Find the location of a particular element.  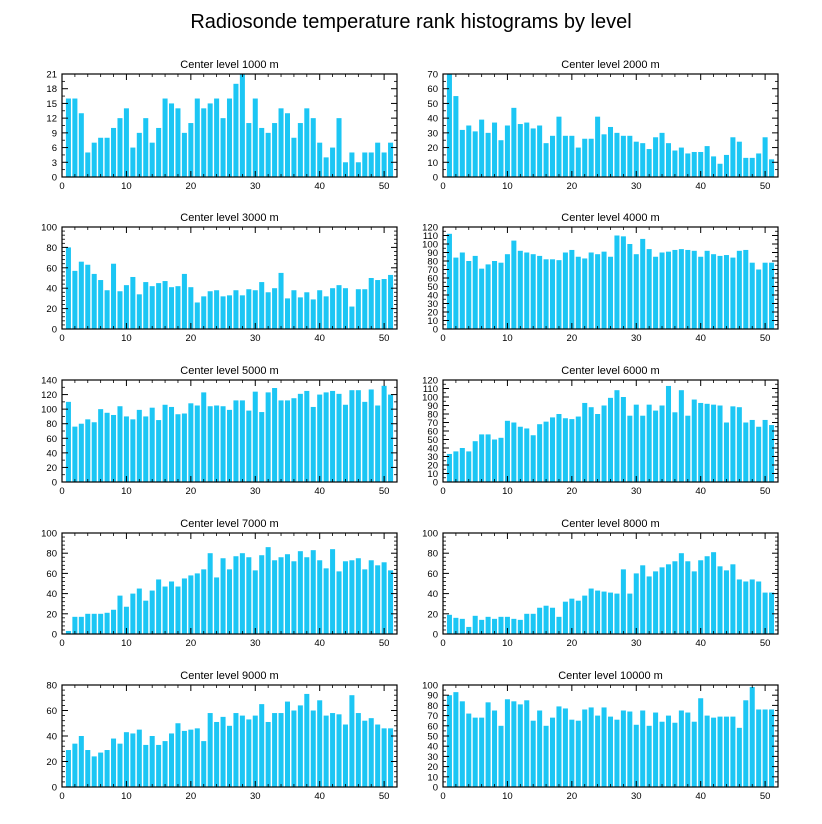

y-tick-label: 70 is located at coordinates (432, 270).